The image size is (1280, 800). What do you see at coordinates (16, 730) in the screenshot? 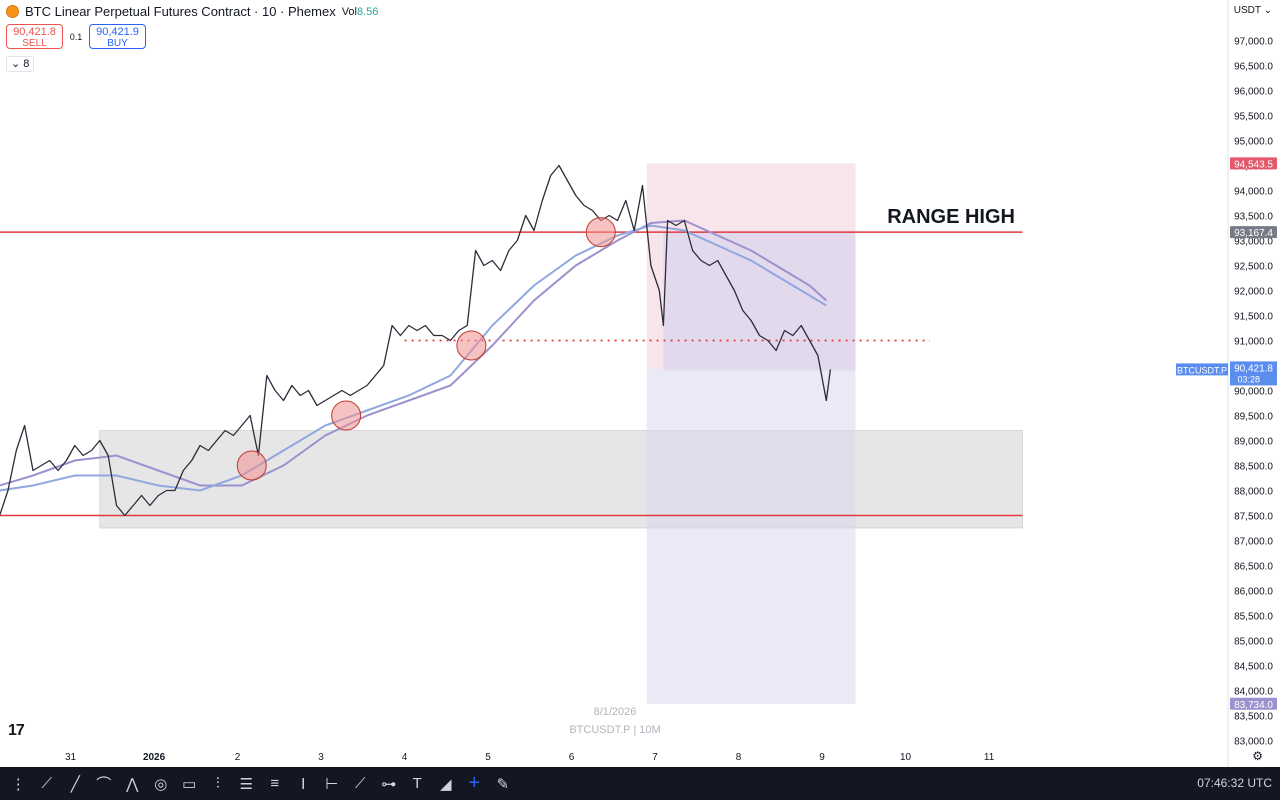
I see `tradingview-logo: 17` at bounding box center [16, 730].